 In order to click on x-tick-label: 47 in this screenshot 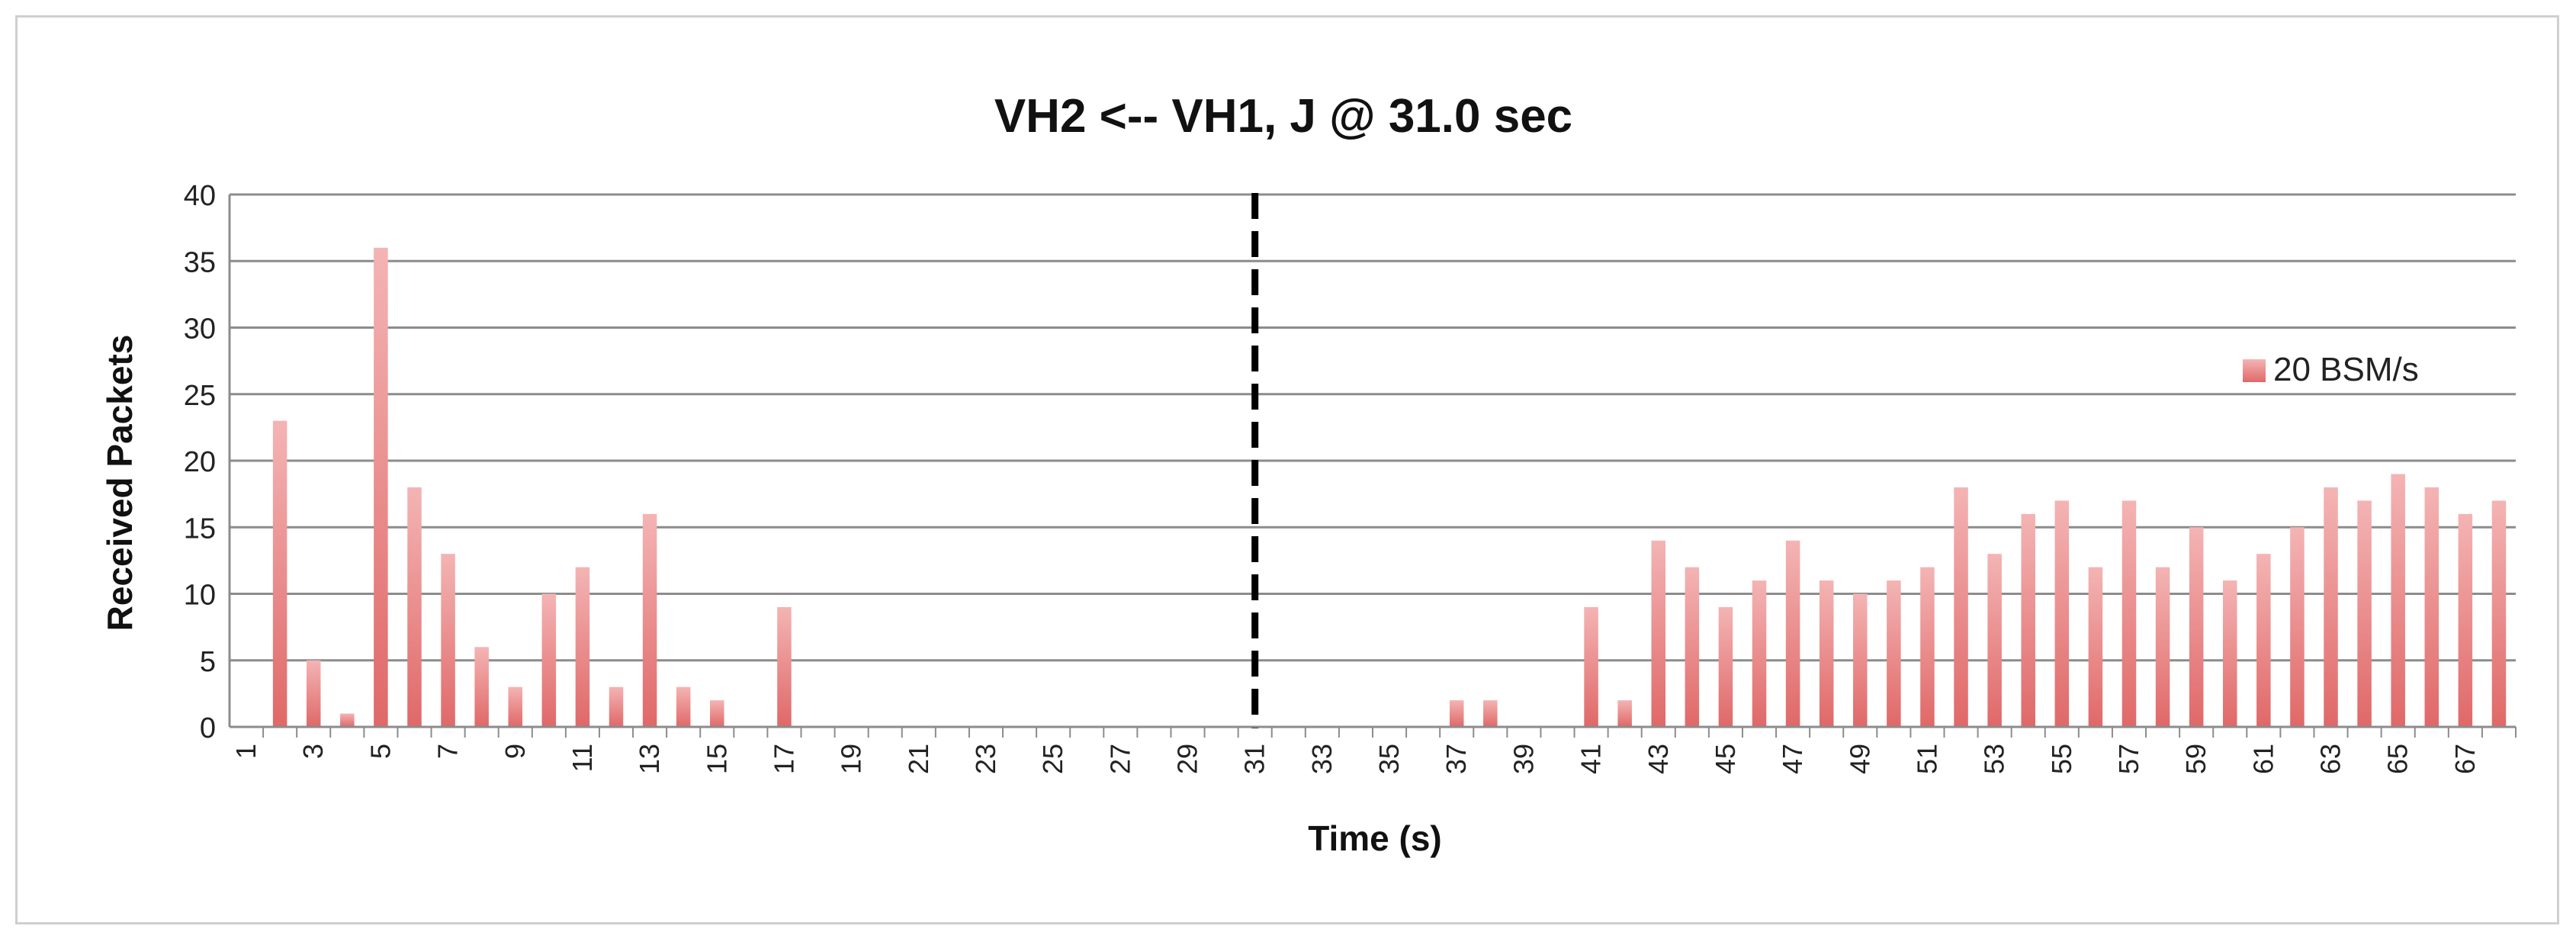, I will do `click(1792, 759)`.